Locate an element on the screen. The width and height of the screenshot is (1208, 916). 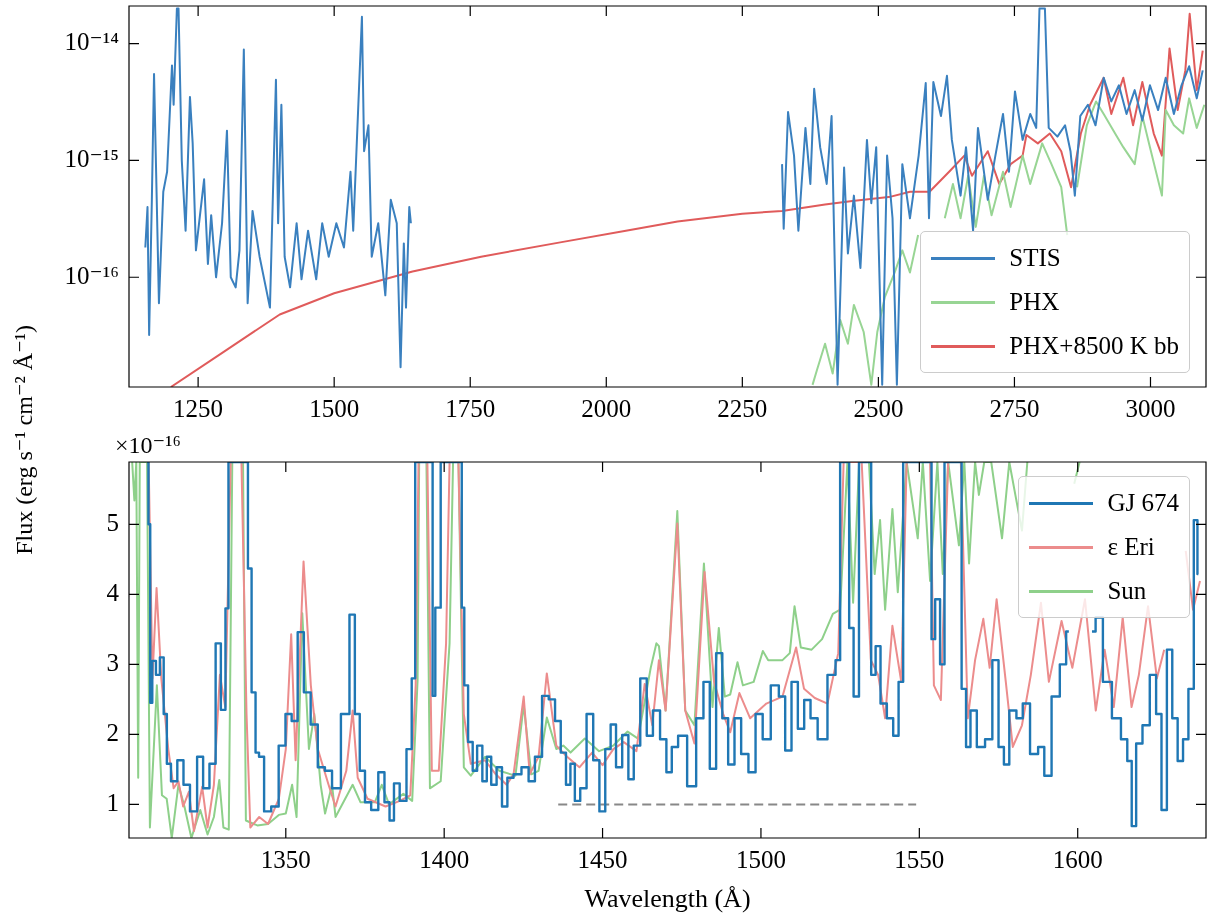
x-tick-label: 2250 is located at coordinates (742, 408).